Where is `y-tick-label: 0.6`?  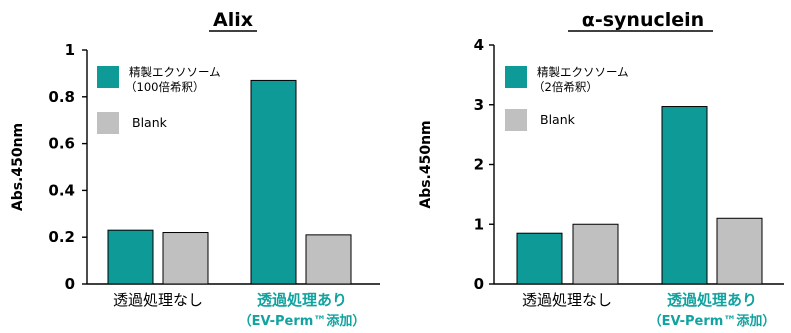
y-tick-label: 0.6 is located at coordinates (61, 144).